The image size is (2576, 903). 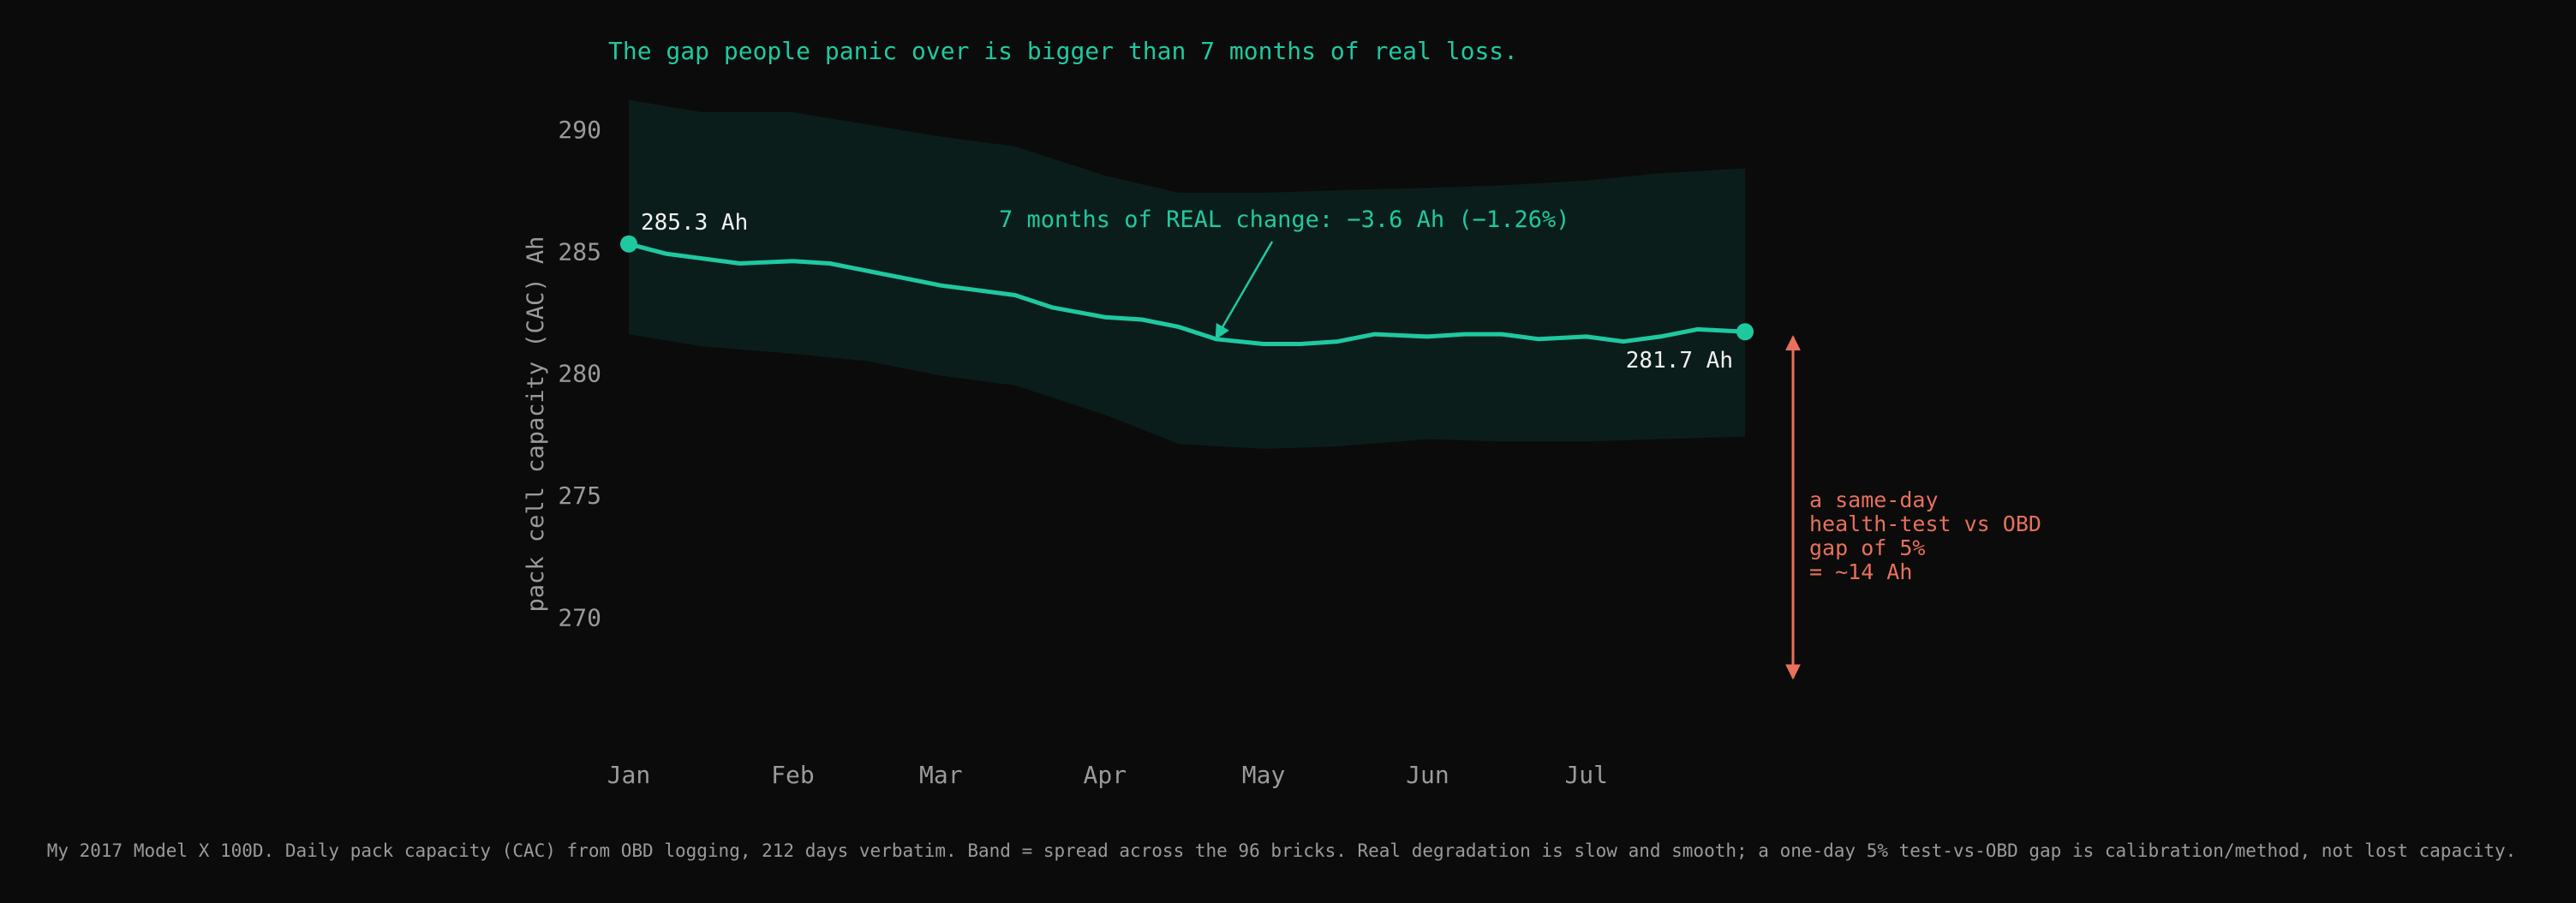 I want to click on y-tick-label: 280, so click(x=580, y=374).